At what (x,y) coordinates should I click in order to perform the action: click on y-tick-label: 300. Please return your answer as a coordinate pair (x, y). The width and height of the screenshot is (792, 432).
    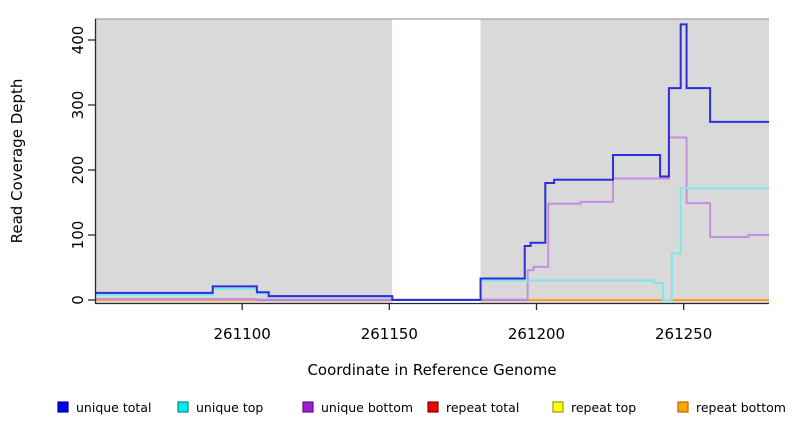
    Looking at the image, I should click on (78, 105).